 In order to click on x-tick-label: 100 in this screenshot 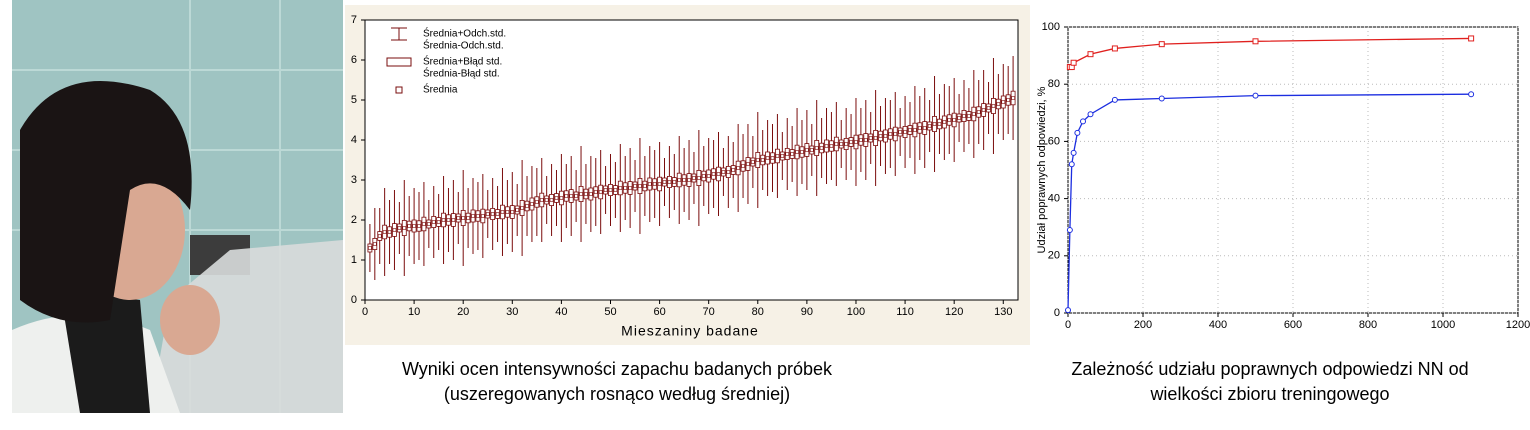, I will do `click(856, 312)`.